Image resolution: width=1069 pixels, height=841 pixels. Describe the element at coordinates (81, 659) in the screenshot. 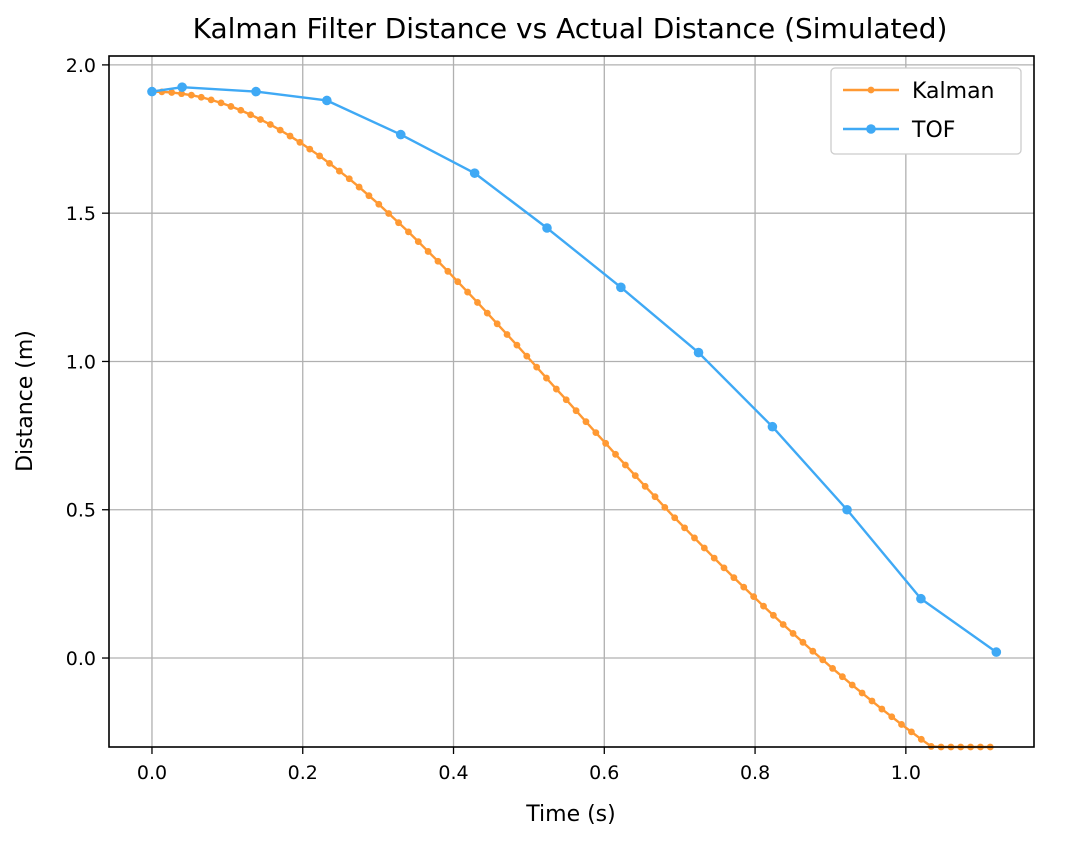

I see `y-tick-label: 0.0` at that location.